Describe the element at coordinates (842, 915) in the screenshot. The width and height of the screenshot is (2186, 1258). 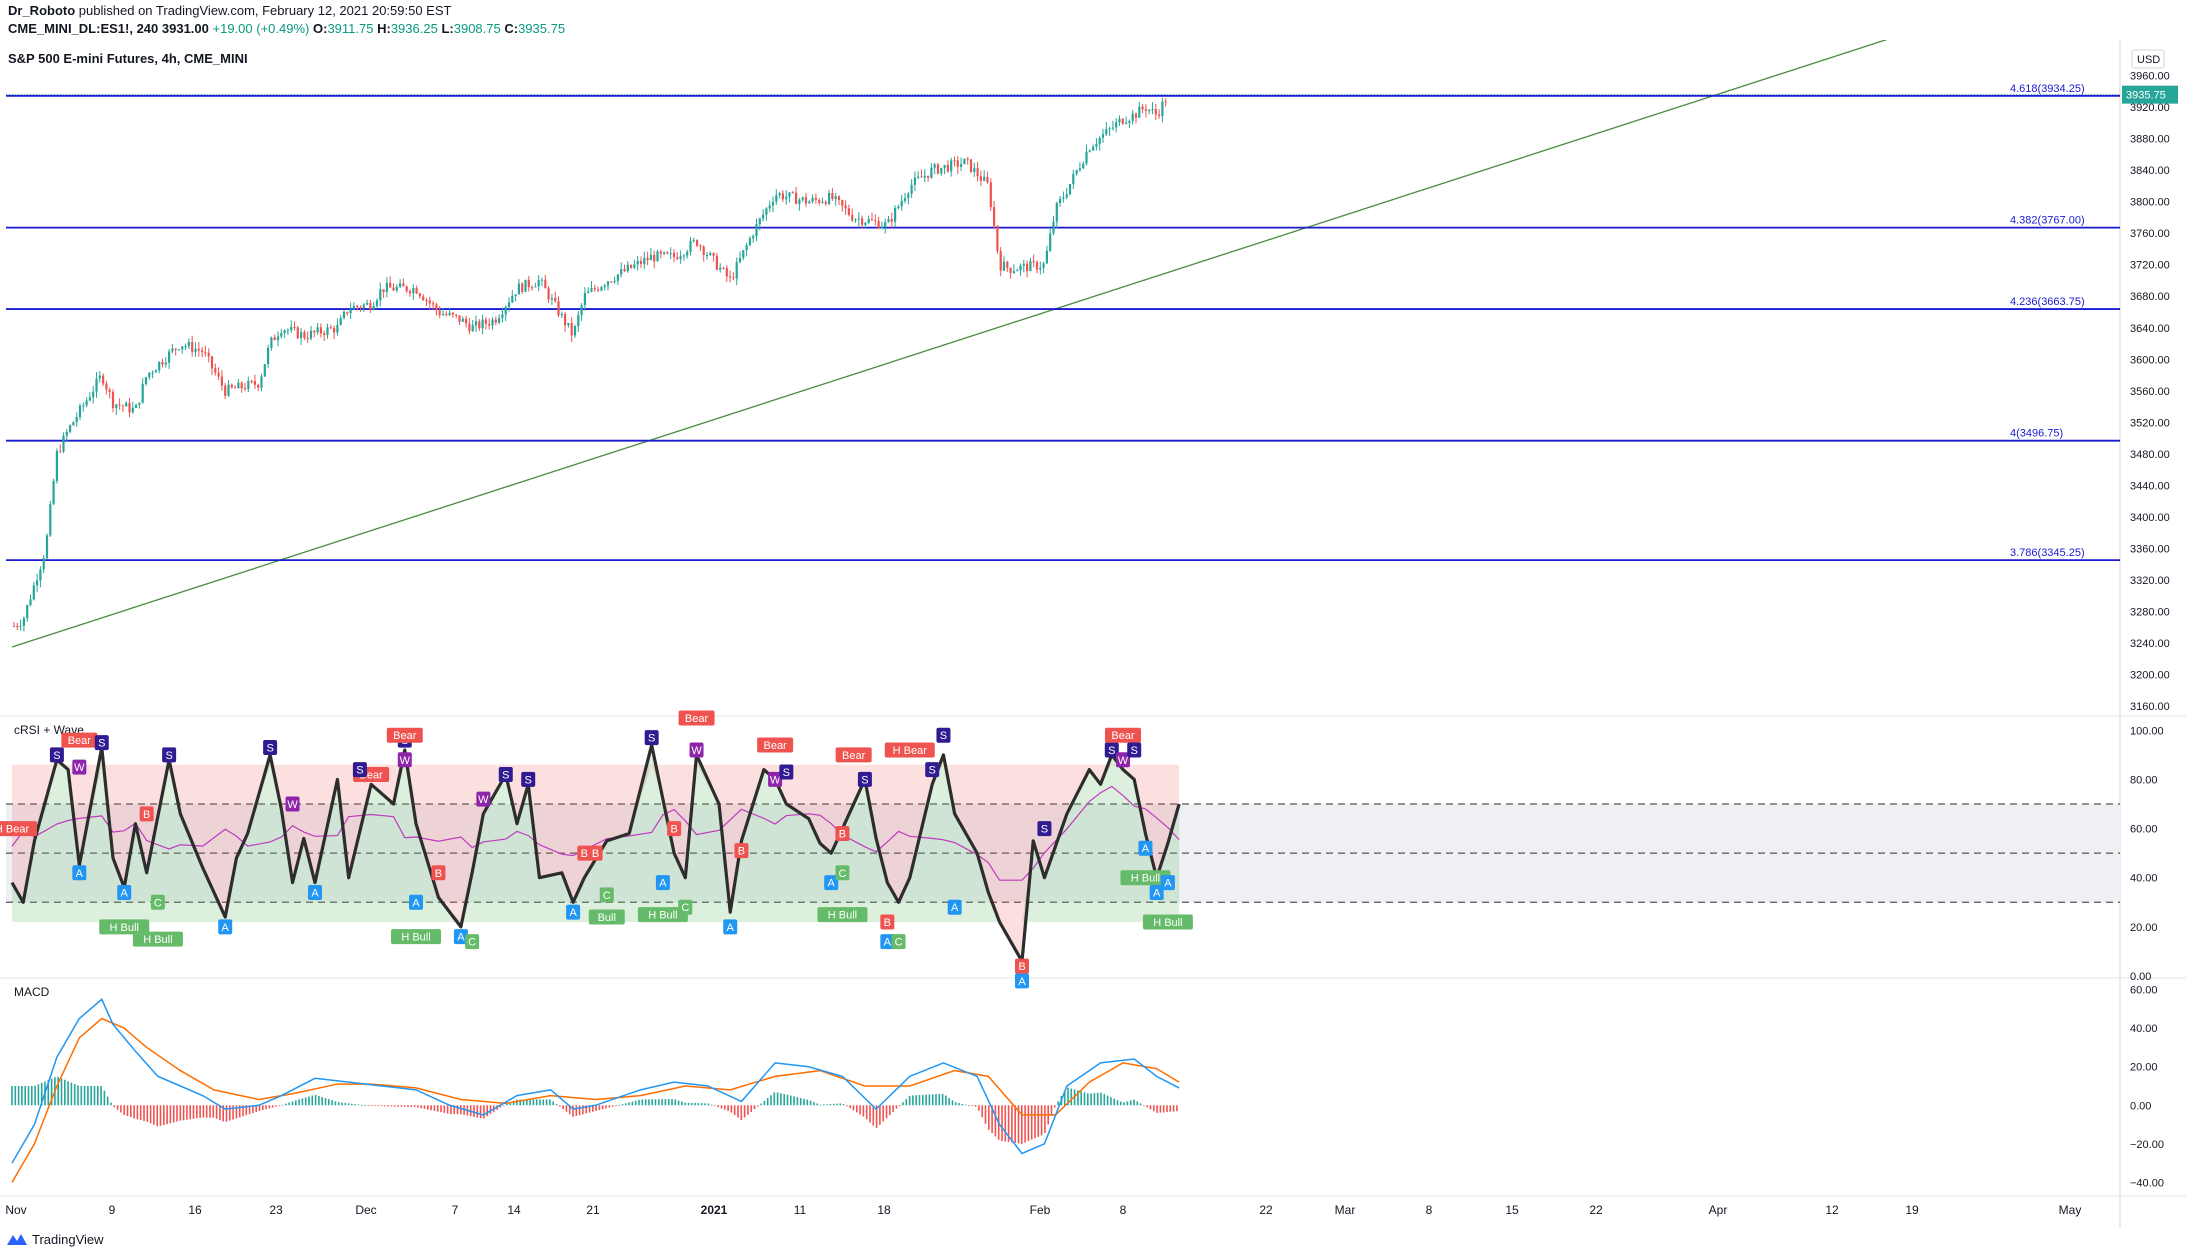
I see `signal-bull: H Bull` at that location.